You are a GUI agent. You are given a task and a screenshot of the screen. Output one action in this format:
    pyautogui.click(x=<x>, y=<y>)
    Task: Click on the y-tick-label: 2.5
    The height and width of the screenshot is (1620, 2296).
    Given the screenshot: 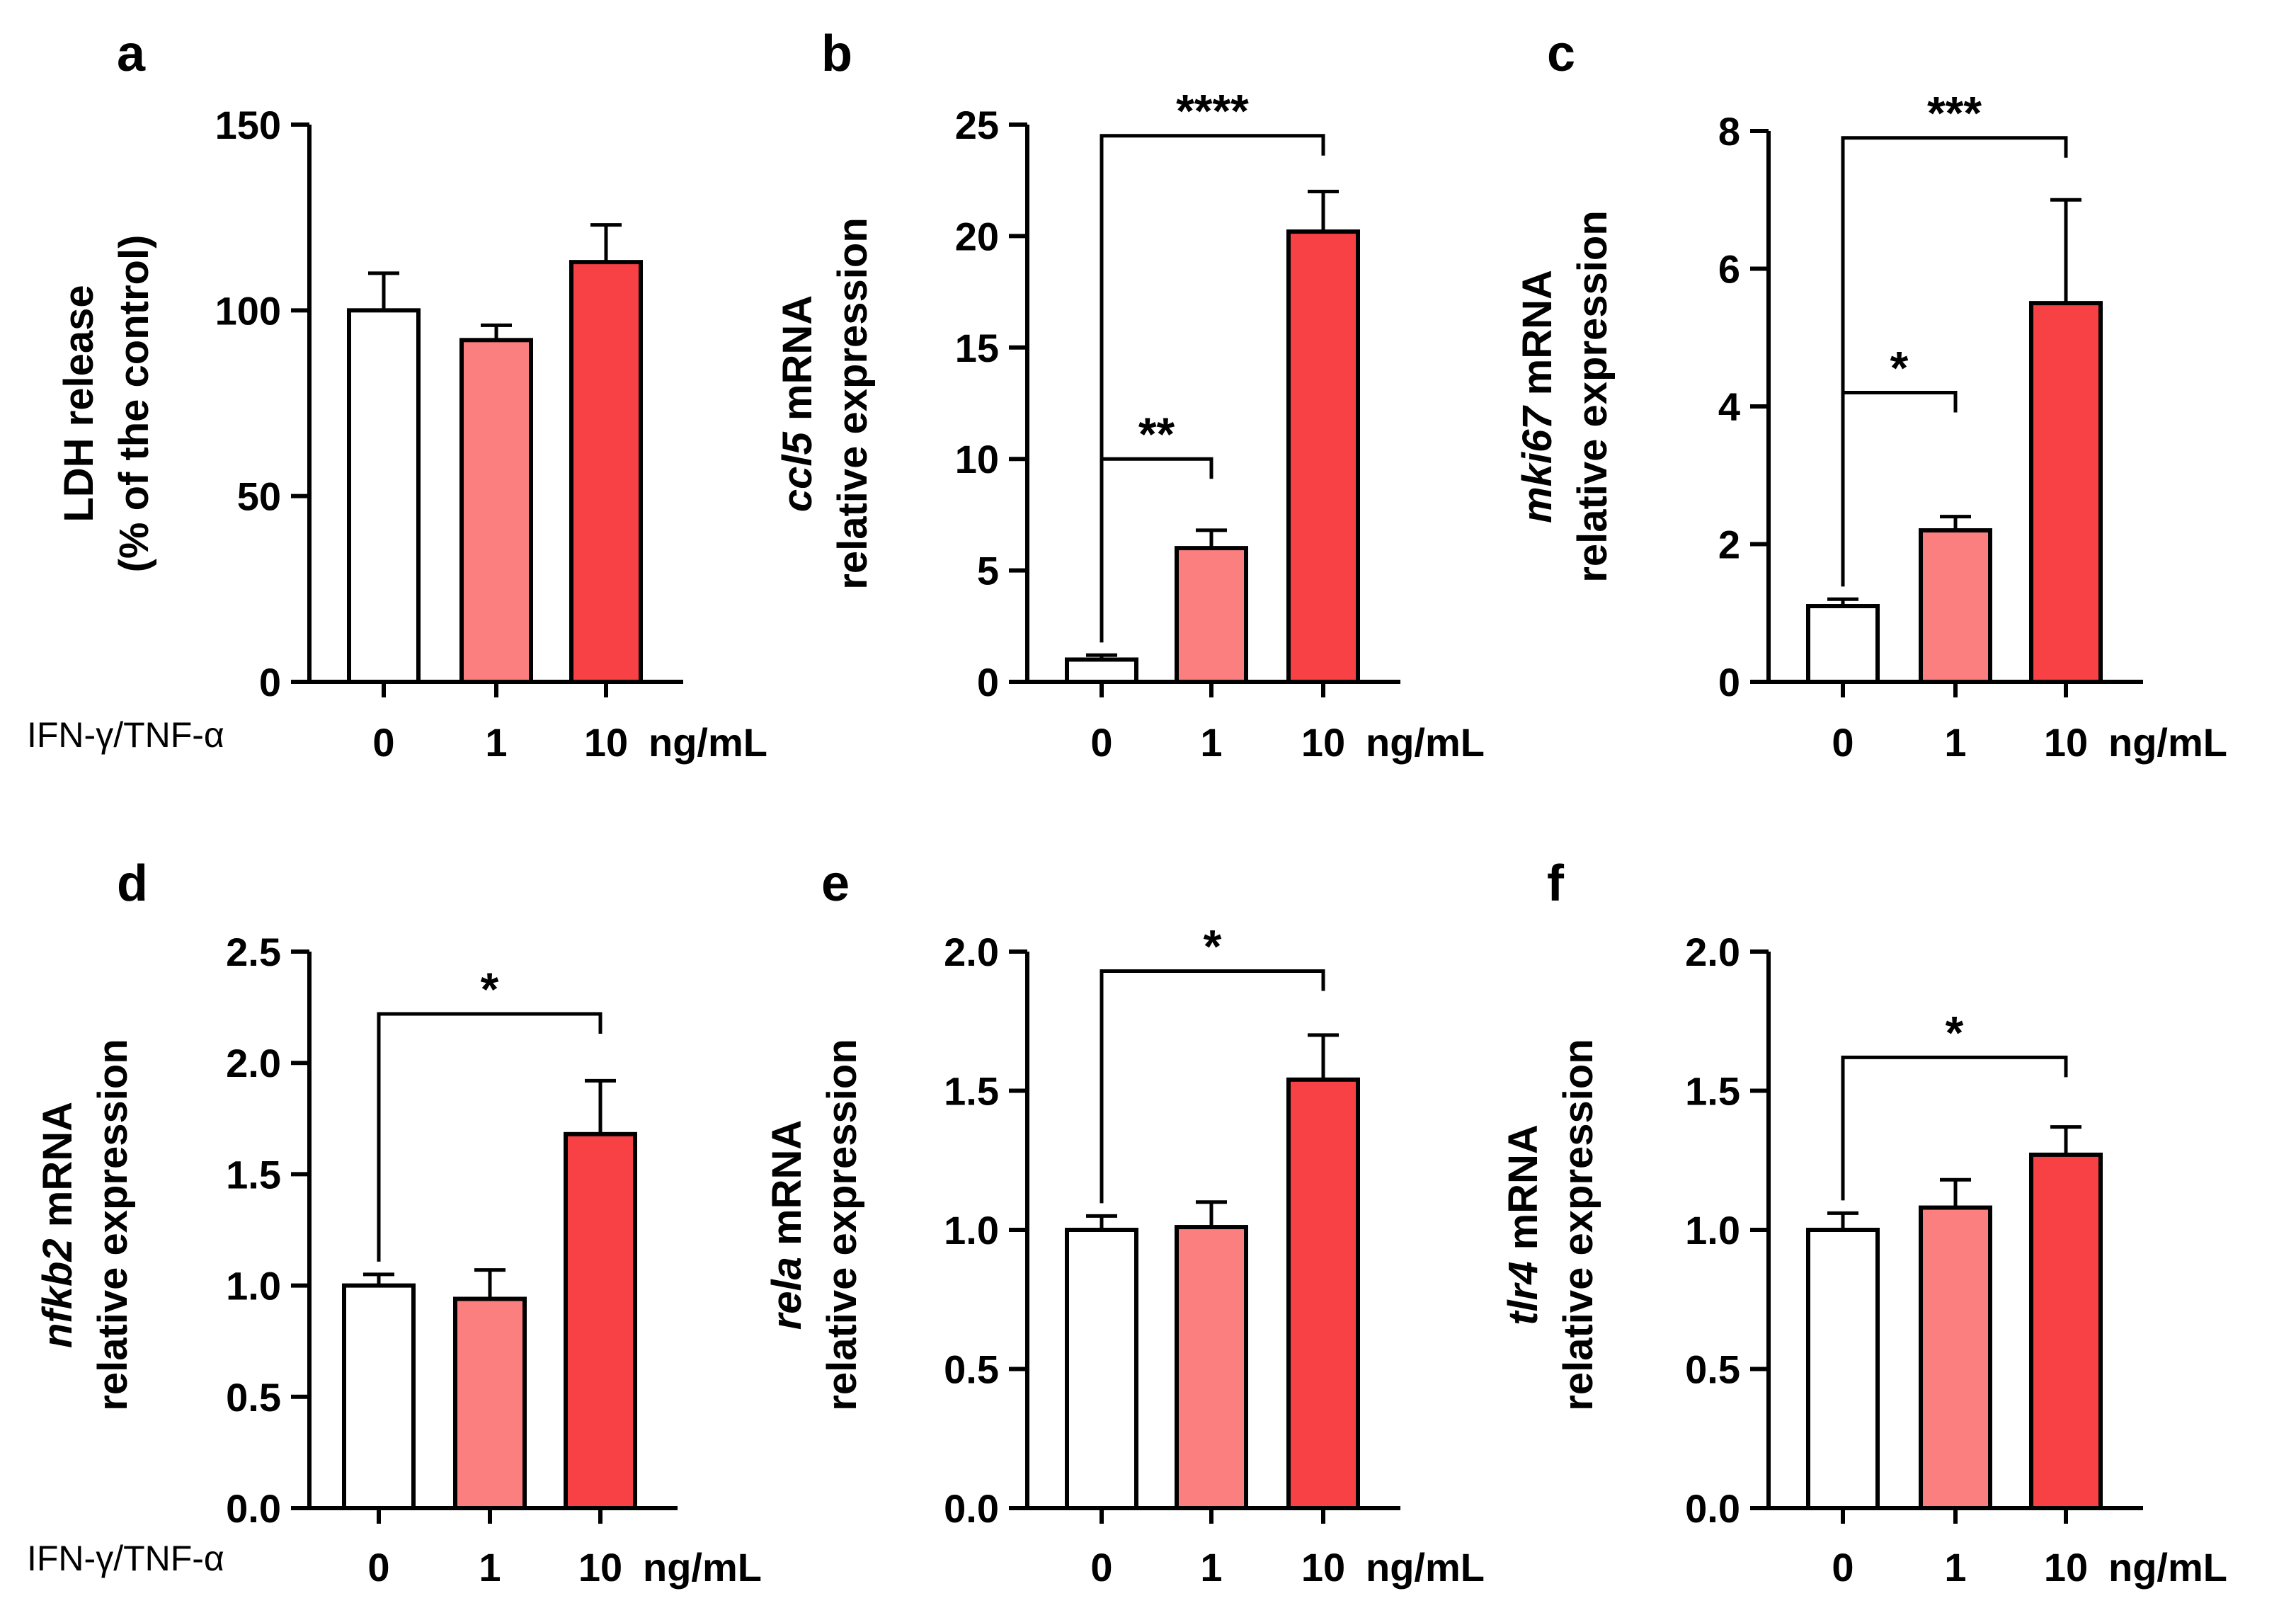 What is the action you would take?
    pyautogui.click(x=253, y=952)
    